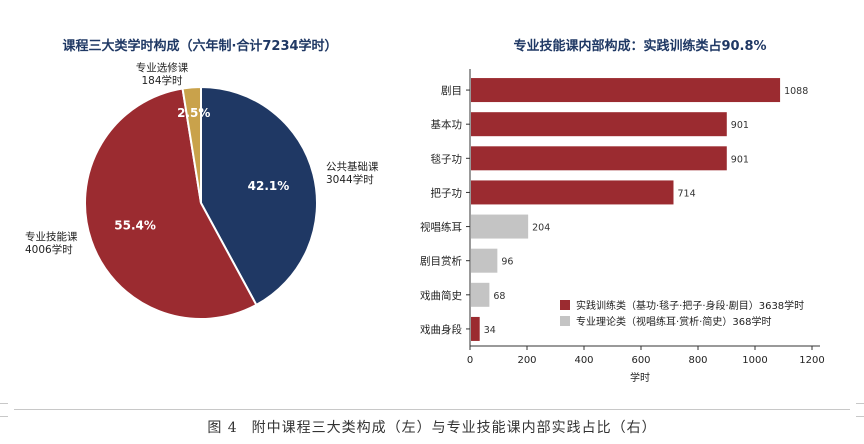 This screenshot has width=864, height=444. What do you see at coordinates (441, 329) in the screenshot?
I see `y-tick-label: 戏曲身段` at bounding box center [441, 329].